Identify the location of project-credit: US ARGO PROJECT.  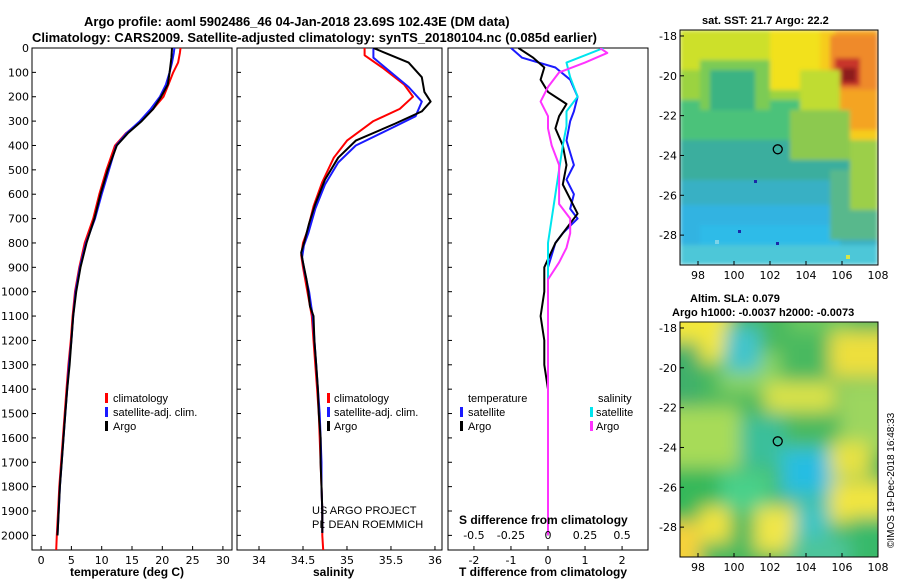
(364, 511).